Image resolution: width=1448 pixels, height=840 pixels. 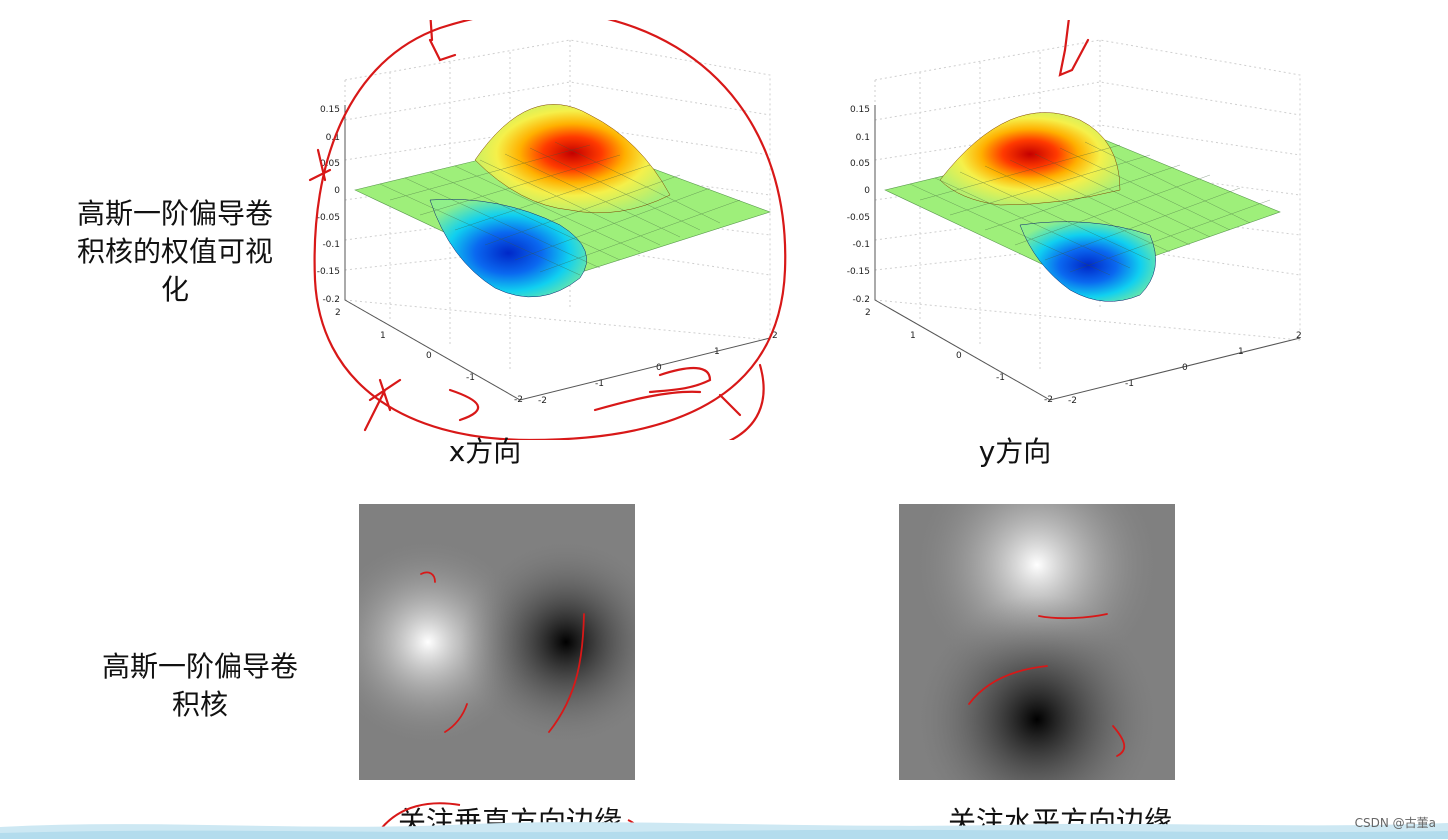 I want to click on x-left-tick: 2, so click(x=338, y=313).